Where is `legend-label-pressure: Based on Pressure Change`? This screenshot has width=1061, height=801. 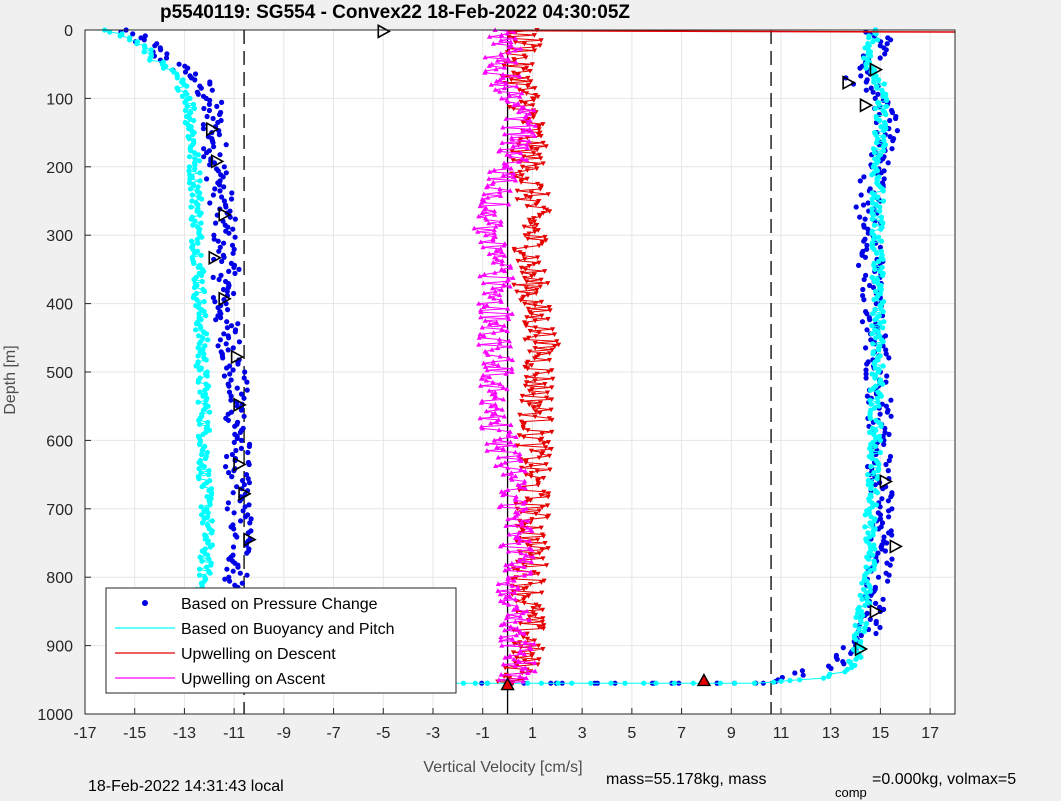
legend-label-pressure: Based on Pressure Change is located at coordinates (279, 604).